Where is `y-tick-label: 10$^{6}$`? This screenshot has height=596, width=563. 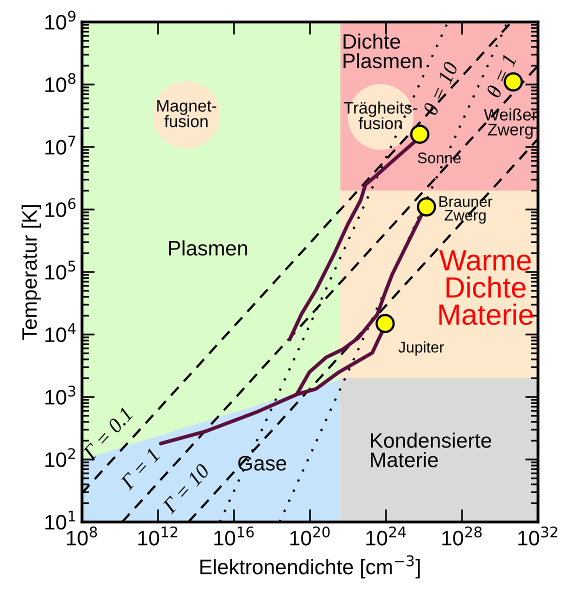 y-tick-label: 10$^{6}$ is located at coordinates (60, 208).